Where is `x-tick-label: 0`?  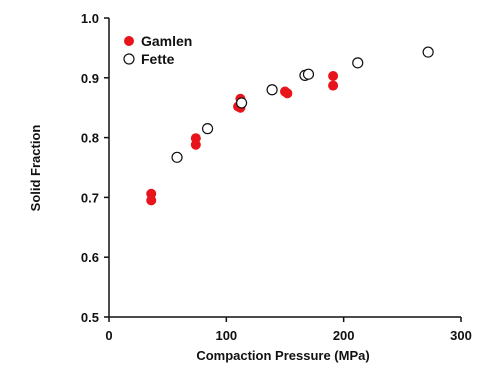 x-tick-label: 0 is located at coordinates (108, 335).